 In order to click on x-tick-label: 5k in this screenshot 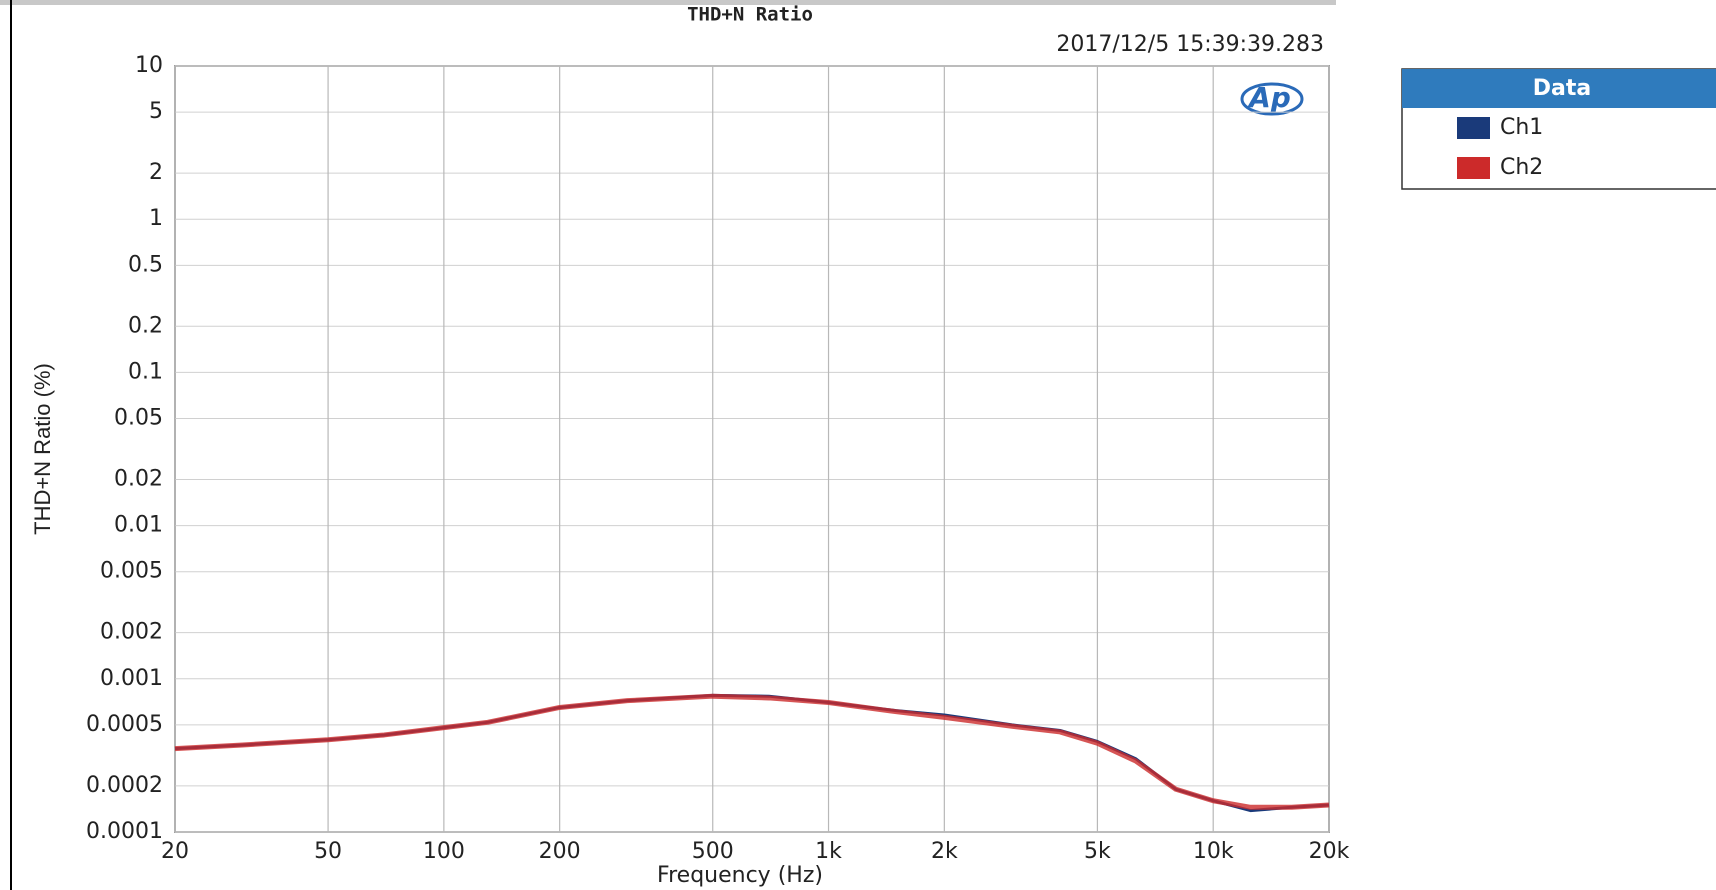, I will do `click(1097, 851)`.